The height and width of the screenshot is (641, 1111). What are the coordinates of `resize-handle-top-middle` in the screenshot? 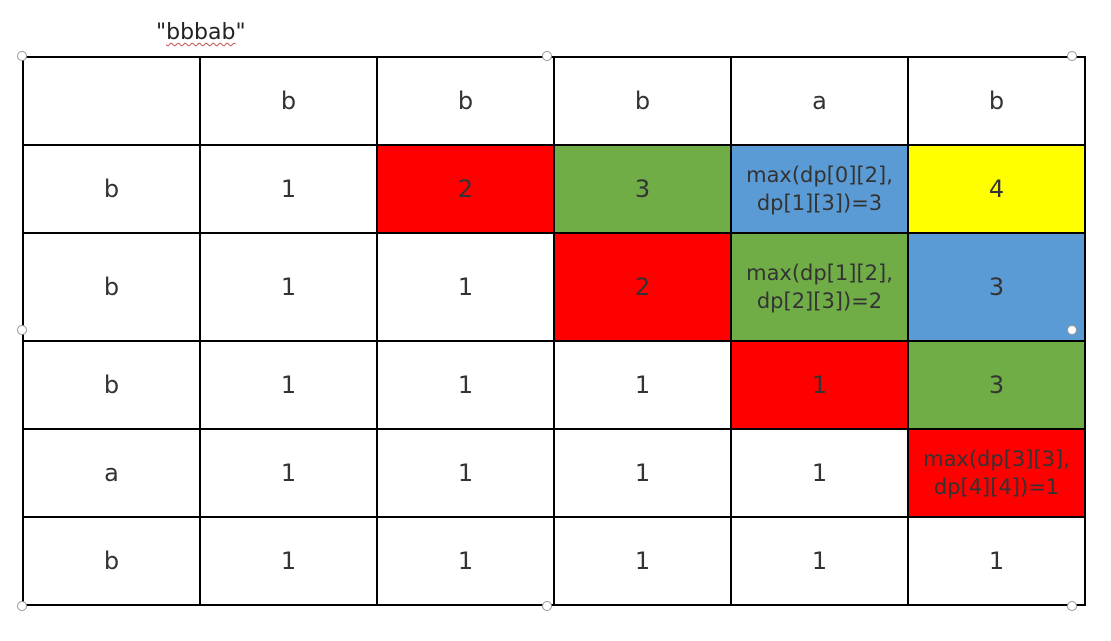 It's located at (547, 56).